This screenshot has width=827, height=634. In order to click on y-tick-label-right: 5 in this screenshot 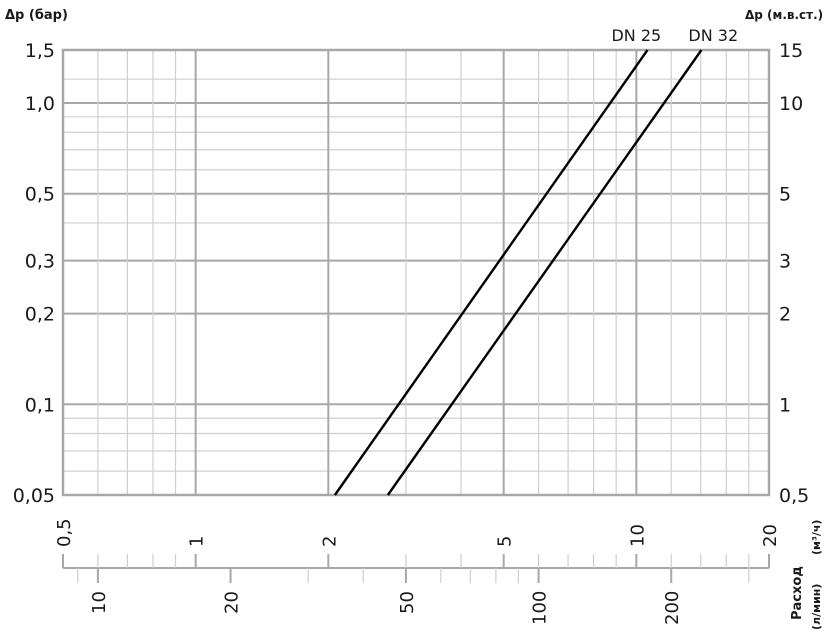, I will do `click(785, 195)`.